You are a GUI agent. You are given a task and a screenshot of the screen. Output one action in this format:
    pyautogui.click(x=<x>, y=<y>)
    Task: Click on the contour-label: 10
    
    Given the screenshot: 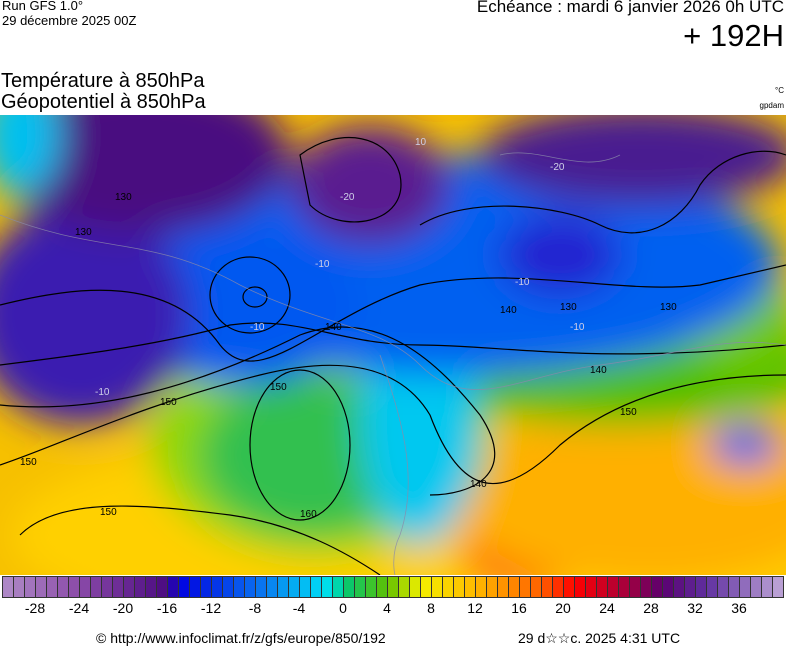 What is the action you would take?
    pyautogui.click(x=421, y=142)
    